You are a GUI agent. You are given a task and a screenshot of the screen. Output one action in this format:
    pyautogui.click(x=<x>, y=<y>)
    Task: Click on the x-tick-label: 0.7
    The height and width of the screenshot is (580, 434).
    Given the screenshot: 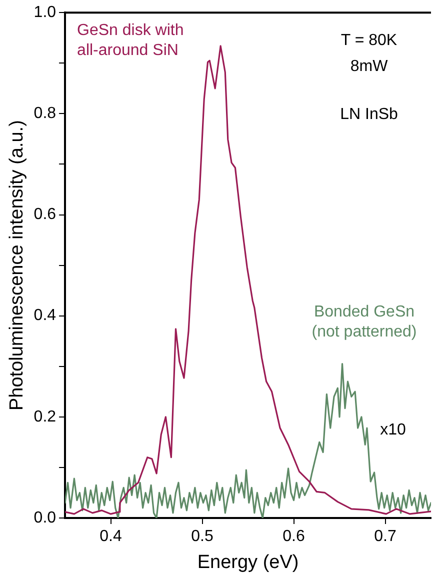 What is the action you would take?
    pyautogui.click(x=385, y=537)
    